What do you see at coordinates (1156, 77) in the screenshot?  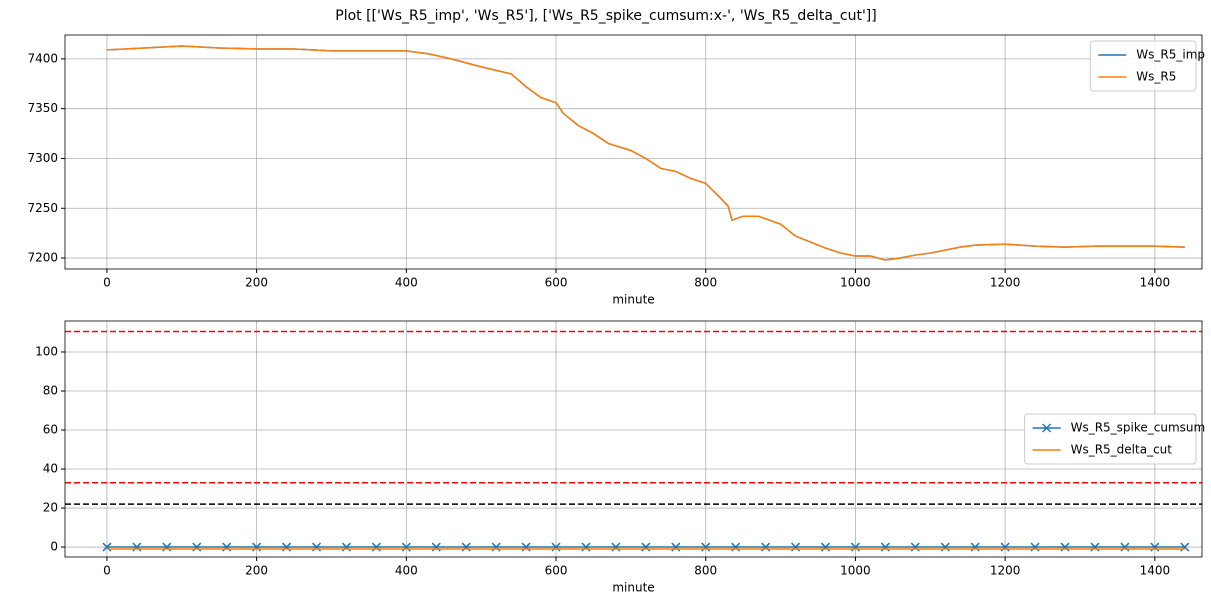 I see `legend-label: Ws_R5` at bounding box center [1156, 77].